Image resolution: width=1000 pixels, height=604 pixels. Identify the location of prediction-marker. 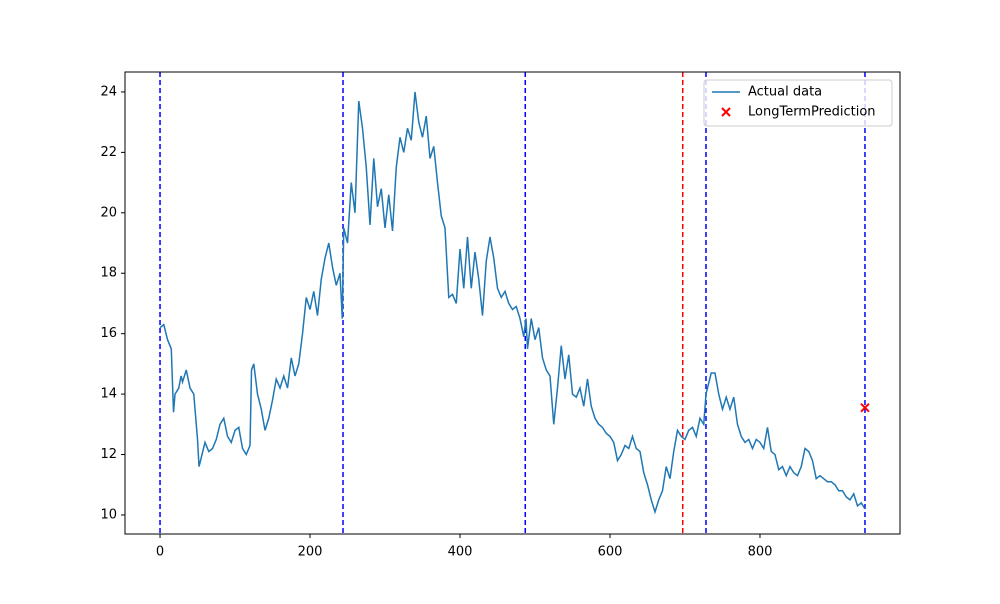
(865, 407).